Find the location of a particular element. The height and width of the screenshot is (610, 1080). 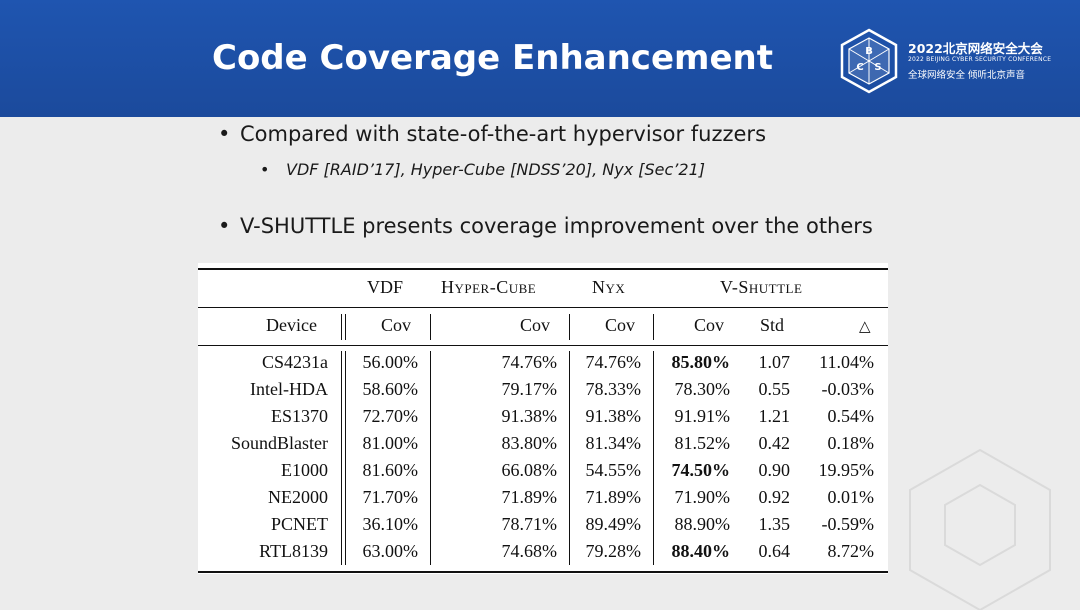

conference-logo-icon: B C S is located at coordinates (869, 61).